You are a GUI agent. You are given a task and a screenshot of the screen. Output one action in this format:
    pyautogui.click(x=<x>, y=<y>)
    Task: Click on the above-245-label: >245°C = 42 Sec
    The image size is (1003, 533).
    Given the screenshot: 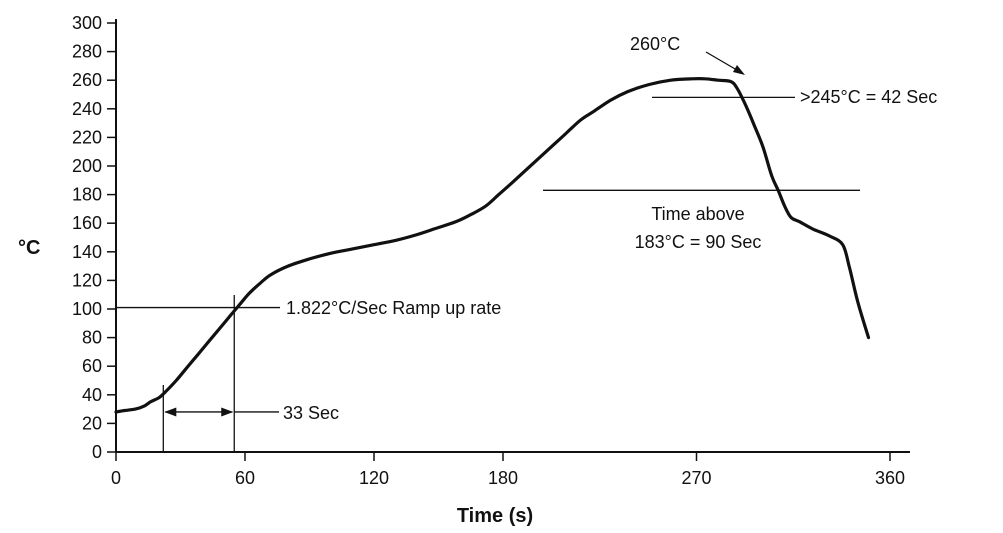 What is the action you would take?
    pyautogui.click(x=868, y=97)
    